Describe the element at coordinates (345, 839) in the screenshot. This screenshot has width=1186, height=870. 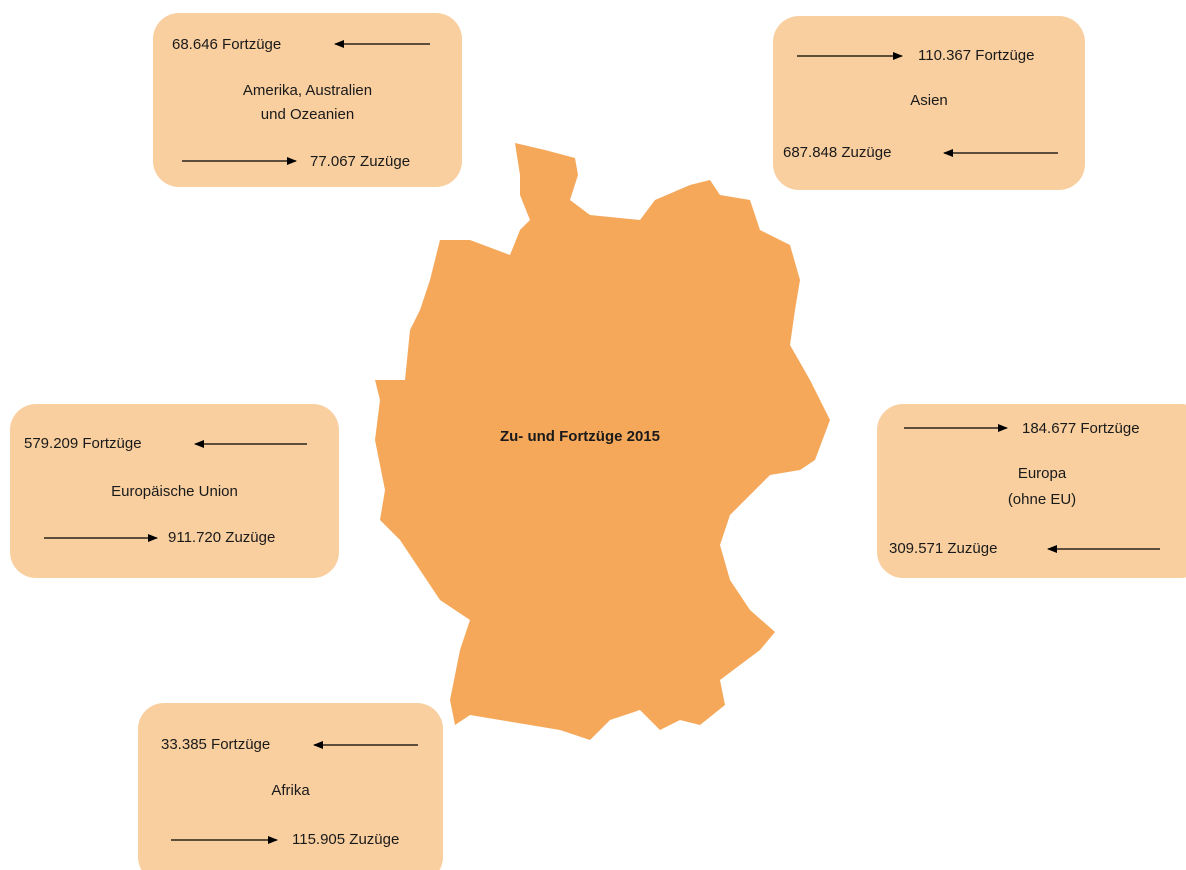
I see `zuzuege-label: 115.905 Zuzüge` at that location.